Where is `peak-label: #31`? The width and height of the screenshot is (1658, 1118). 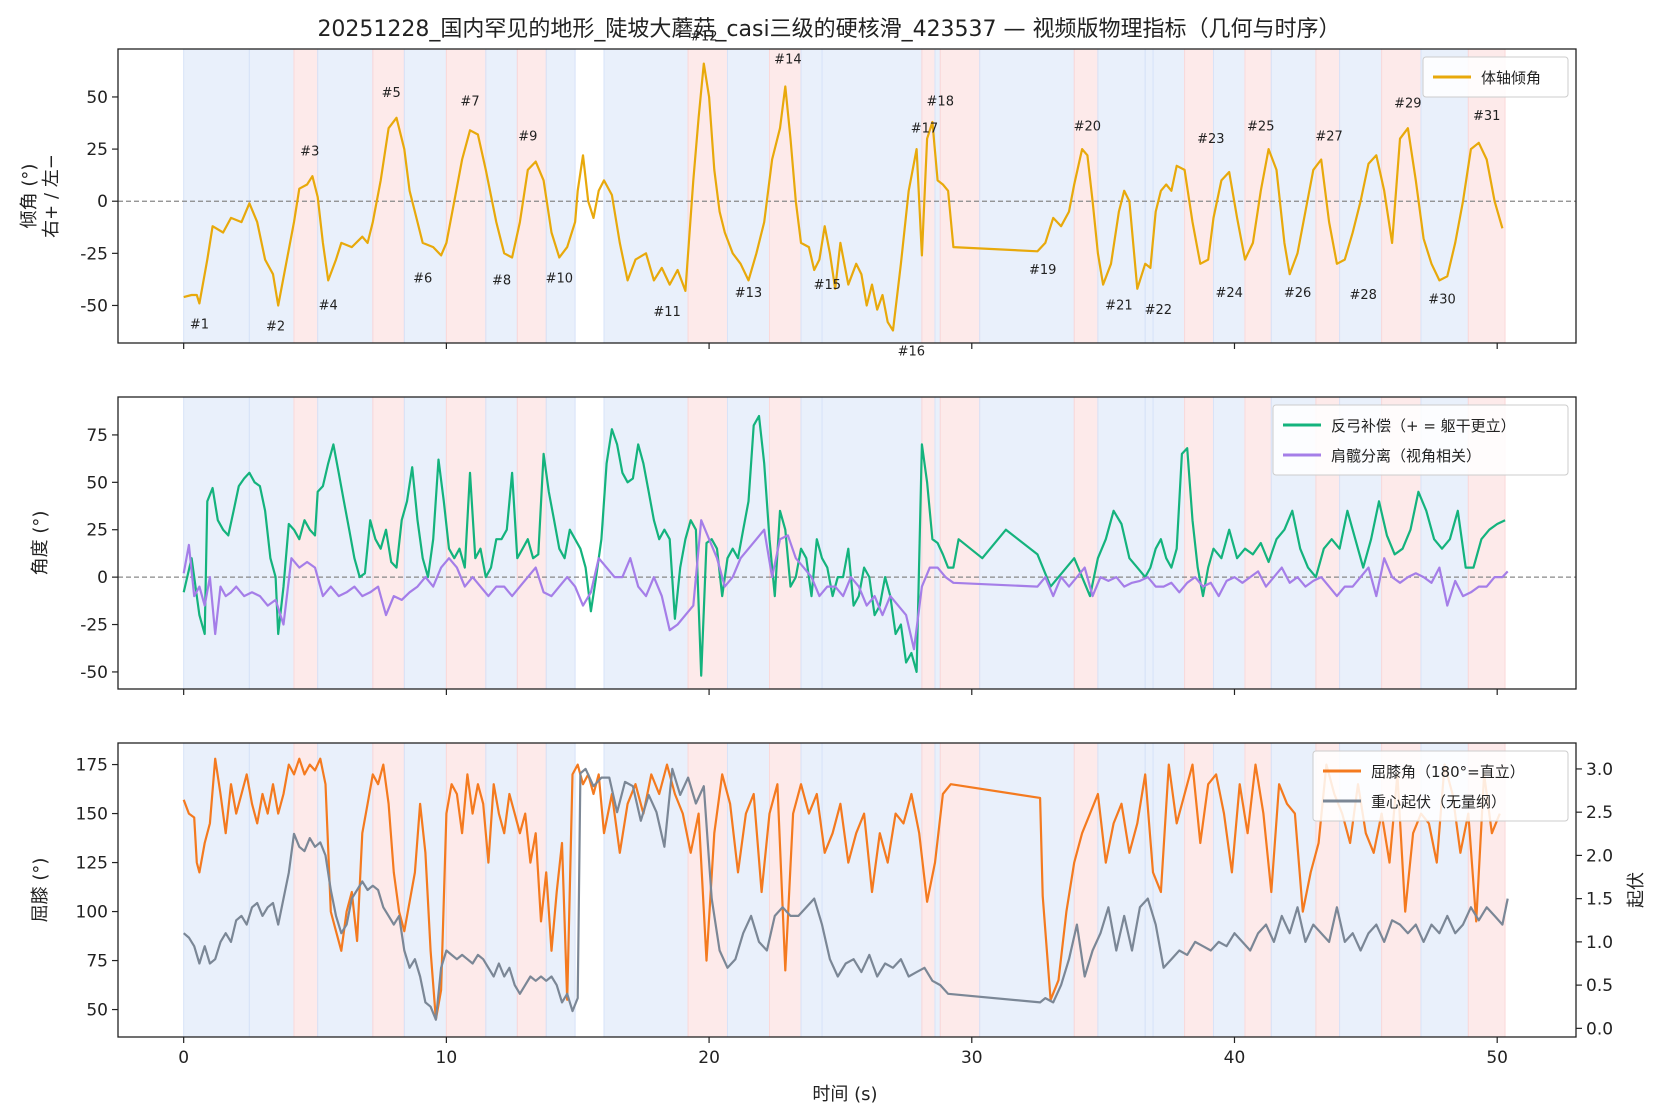
peak-label: #31 is located at coordinates (1486, 116).